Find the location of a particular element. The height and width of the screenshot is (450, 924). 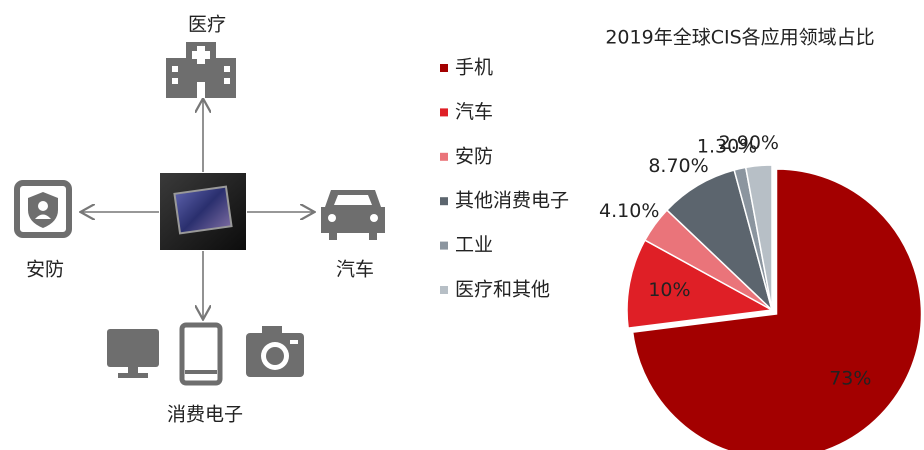

car-icon is located at coordinates (353, 215).